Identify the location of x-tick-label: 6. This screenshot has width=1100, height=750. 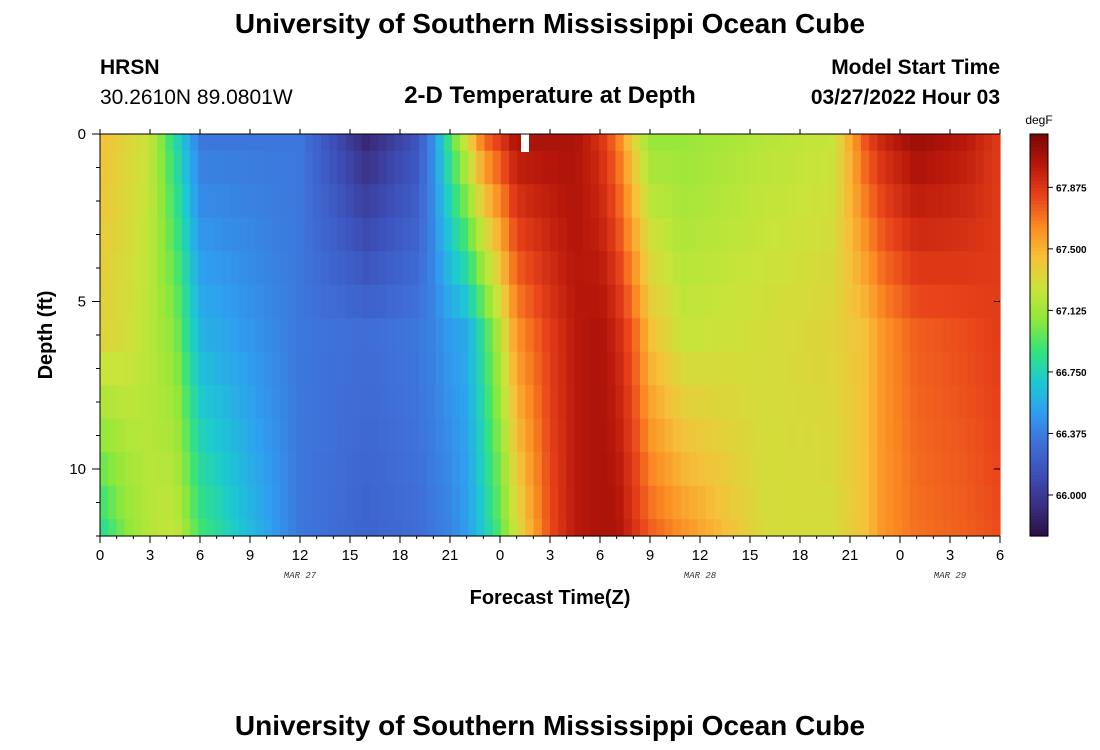
(600, 555).